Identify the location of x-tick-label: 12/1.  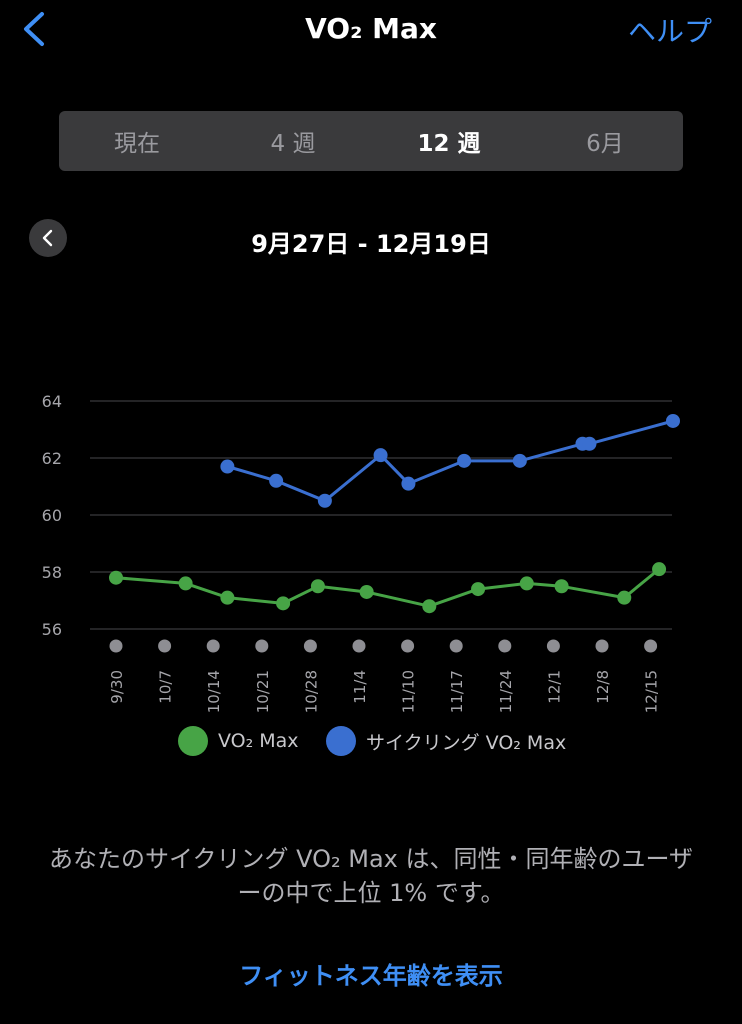
(554, 687).